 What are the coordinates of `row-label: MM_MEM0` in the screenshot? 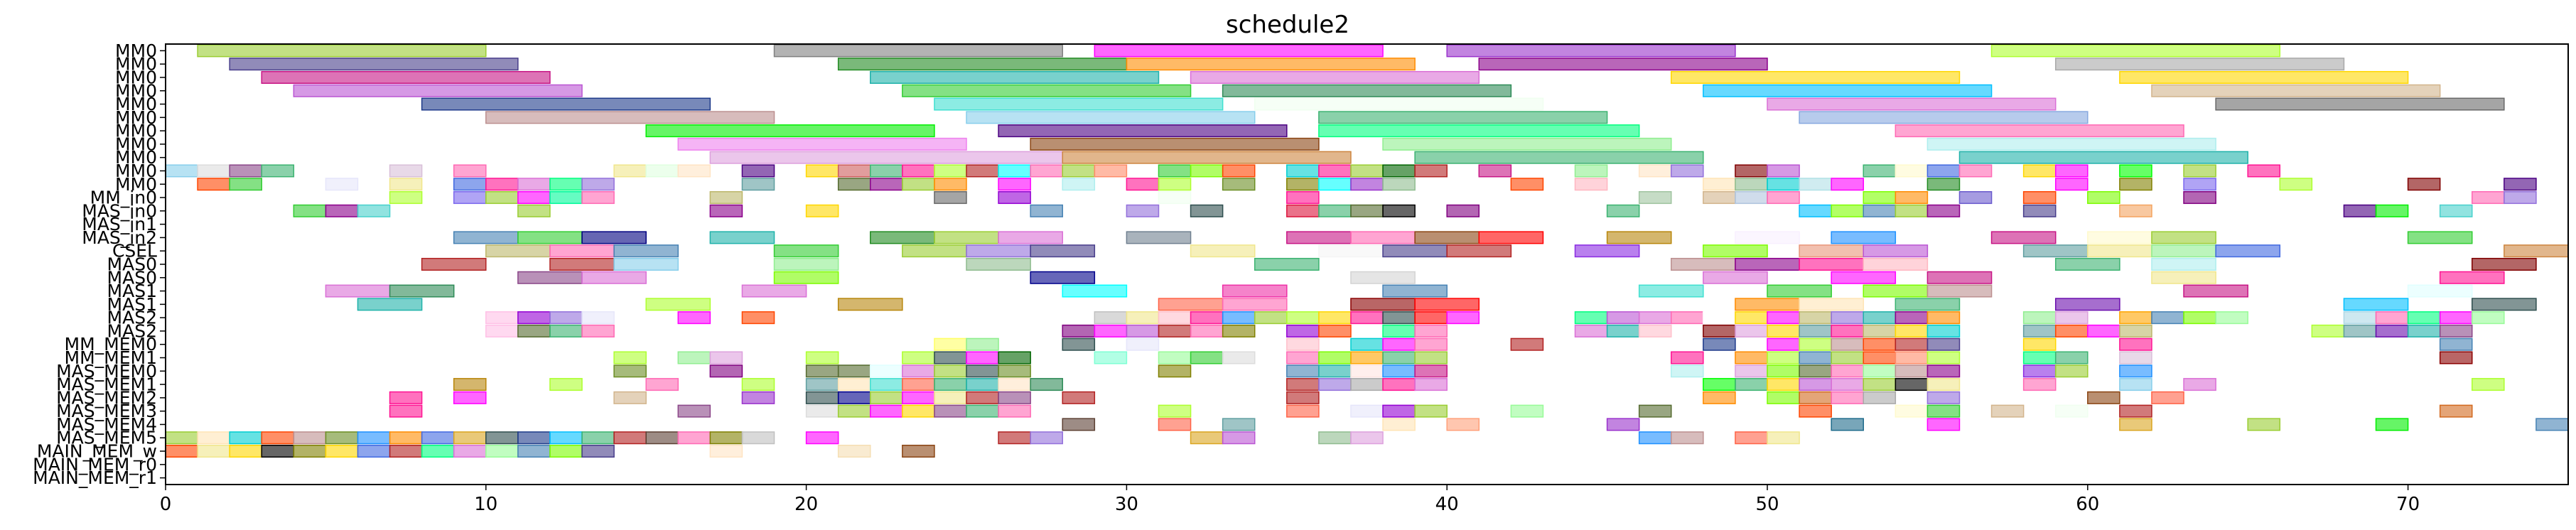 It's located at (111, 344).